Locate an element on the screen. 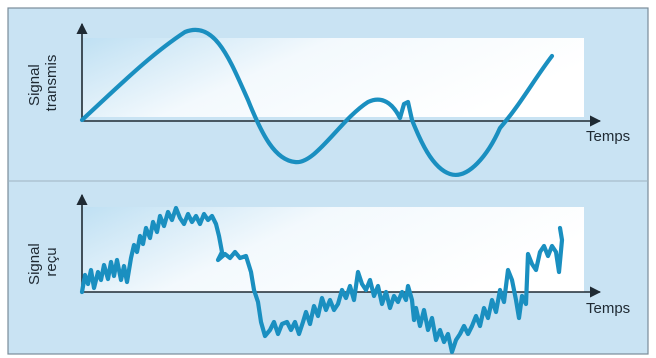 The width and height of the screenshot is (656, 358). ylabel-top-line1: Signal is located at coordinates (34, 85).